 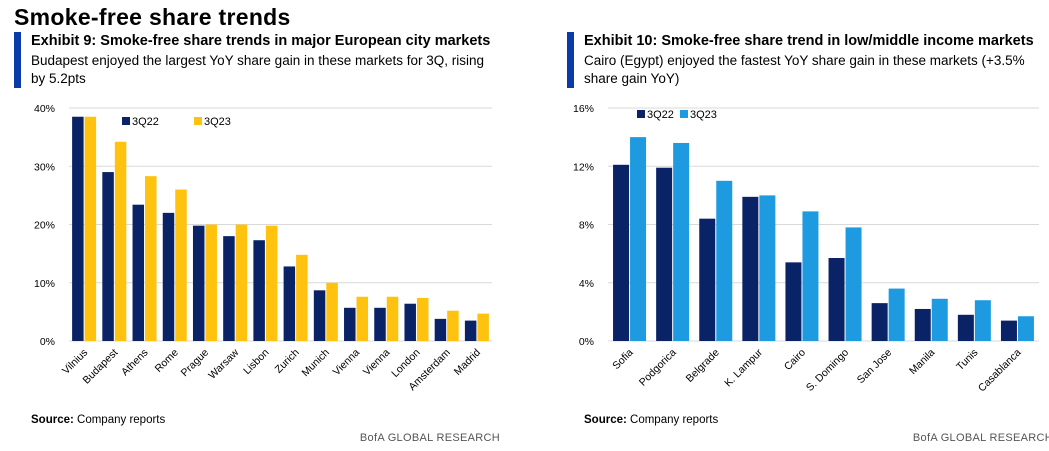 I want to click on bar-3q23-tunis, so click(x=982, y=320).